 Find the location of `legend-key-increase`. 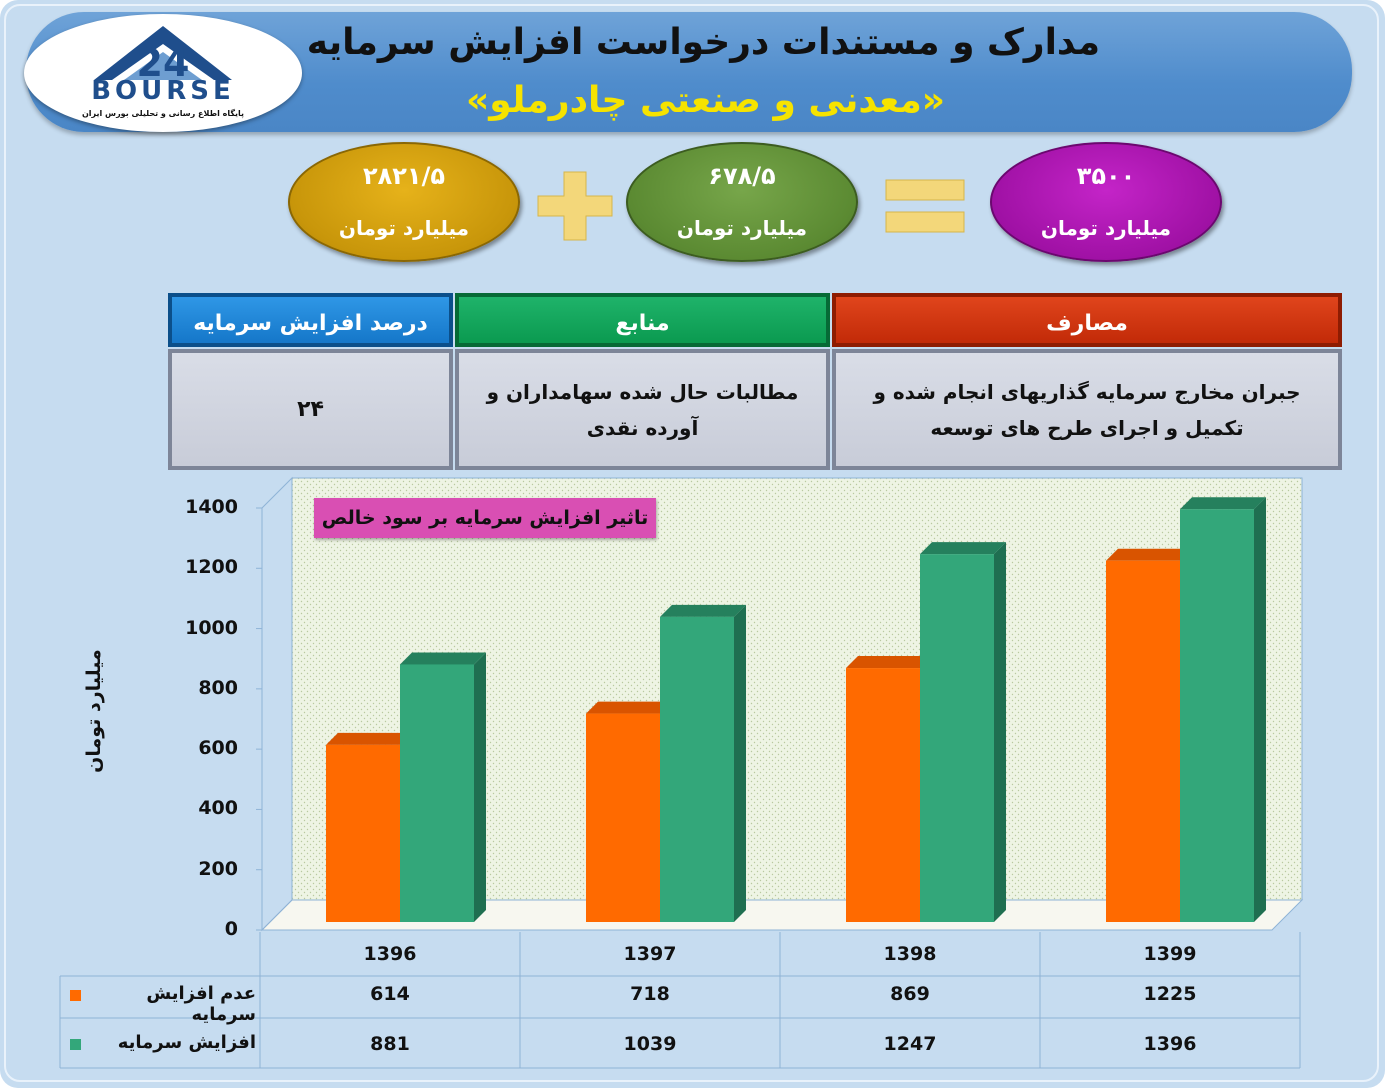

legend-key-increase is located at coordinates (75, 1044).